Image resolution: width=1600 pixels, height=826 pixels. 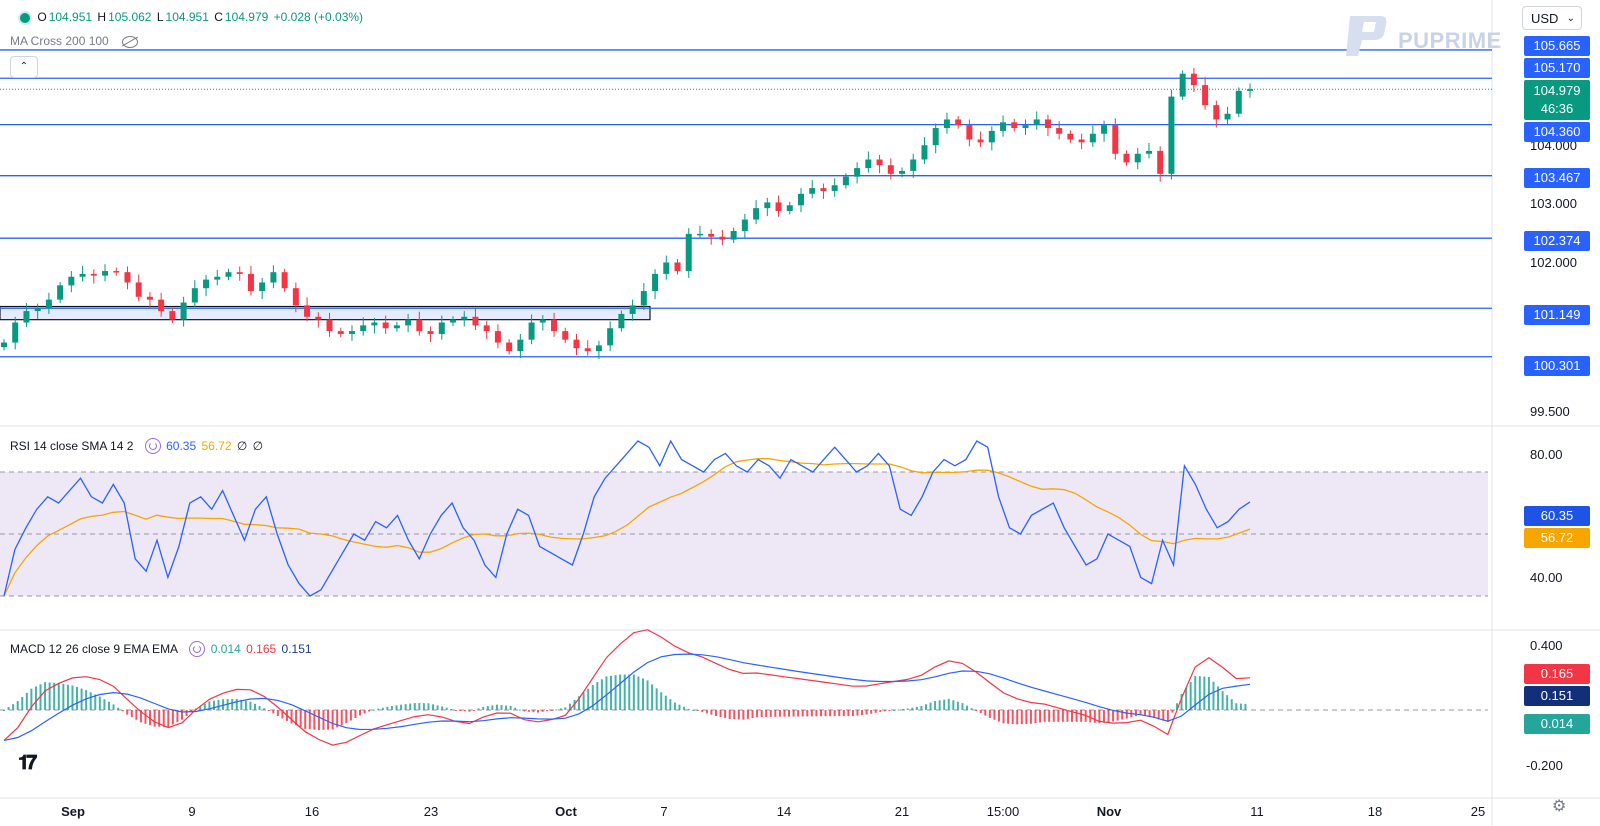 What do you see at coordinates (75, 41) in the screenshot?
I see `ma-cross-legend: MA Cross 200 100` at bounding box center [75, 41].